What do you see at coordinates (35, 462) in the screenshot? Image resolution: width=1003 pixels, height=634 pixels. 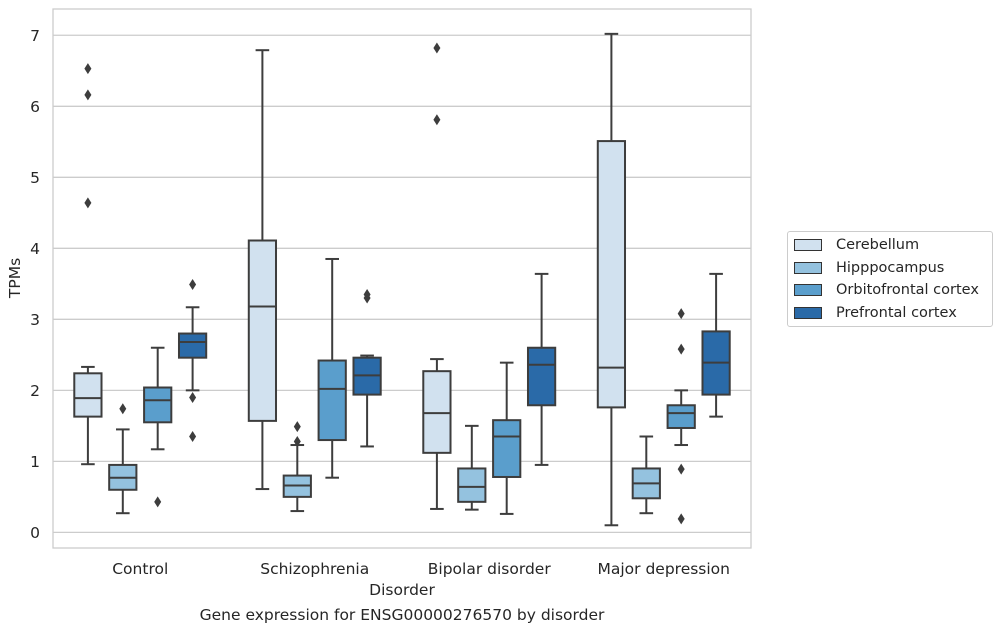 I see `y-tick-label: 1` at bounding box center [35, 462].